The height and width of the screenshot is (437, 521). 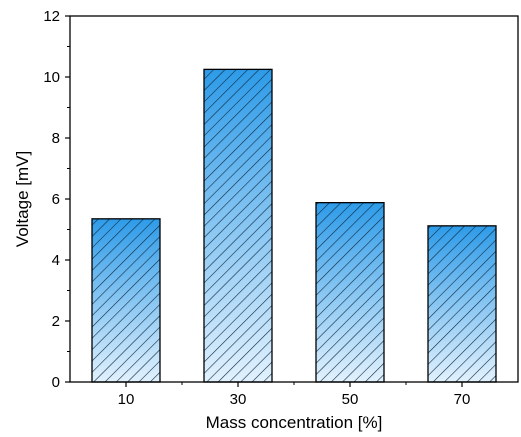 What do you see at coordinates (350, 399) in the screenshot?
I see `x-tick-label: 50` at bounding box center [350, 399].